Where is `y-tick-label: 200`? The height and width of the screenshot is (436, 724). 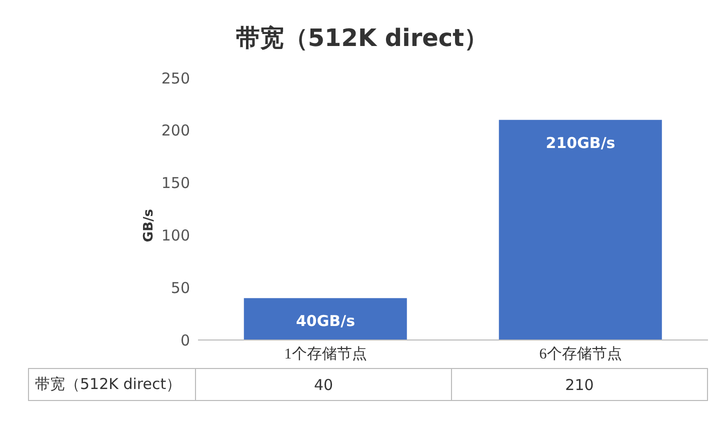
y-tick-label: 200 is located at coordinates (175, 131).